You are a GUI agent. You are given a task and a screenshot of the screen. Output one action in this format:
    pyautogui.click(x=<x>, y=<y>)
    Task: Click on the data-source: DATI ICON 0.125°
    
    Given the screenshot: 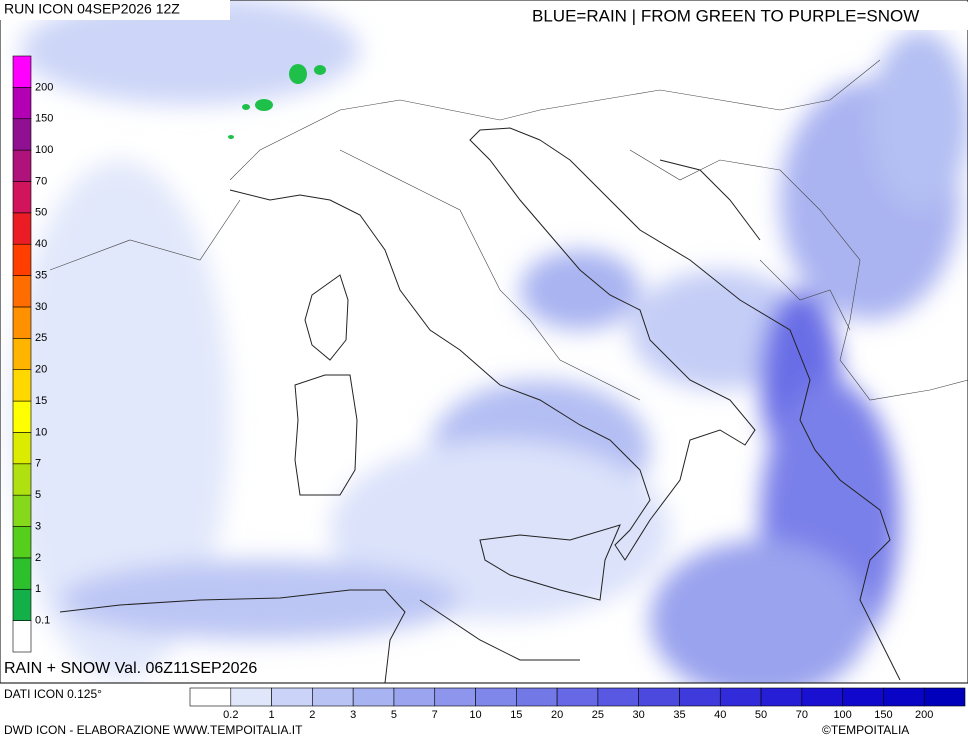 What is the action you would take?
    pyautogui.click(x=53, y=694)
    